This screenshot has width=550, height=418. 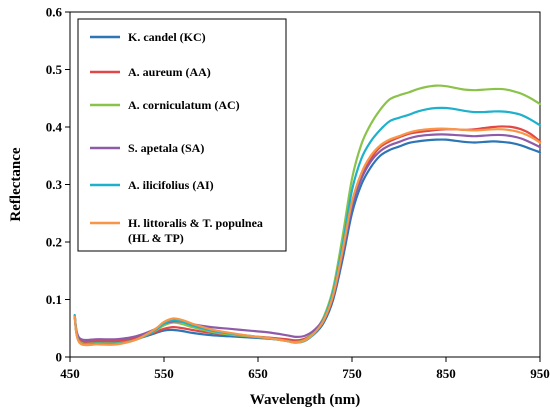 I want to click on y-tick-label: 0.1, so click(x=54, y=299).